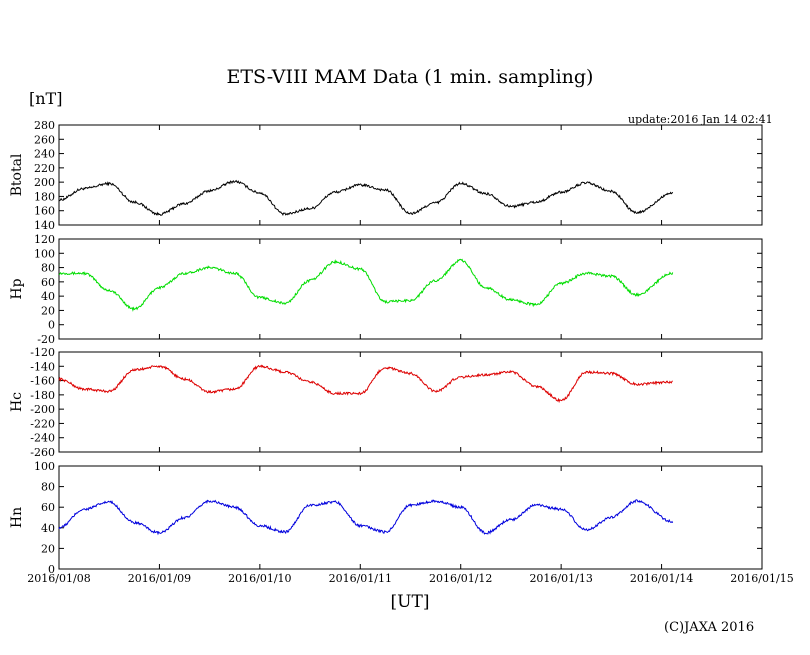 The height and width of the screenshot is (655, 810). Describe the element at coordinates (42, 409) in the screenshot. I see `y-tick-label: -200` at that location.